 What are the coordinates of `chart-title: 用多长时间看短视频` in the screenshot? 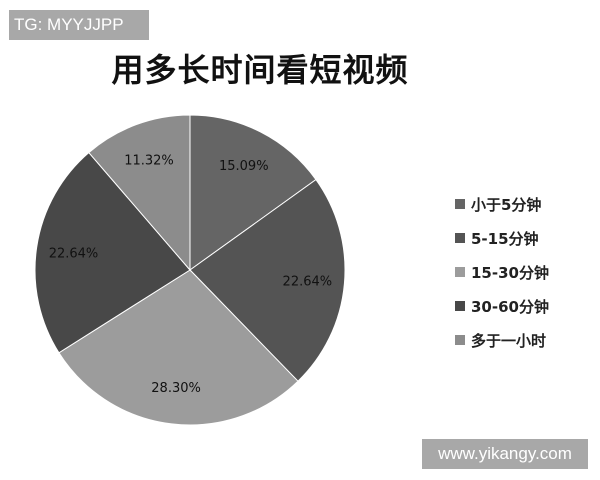 It's located at (260, 70).